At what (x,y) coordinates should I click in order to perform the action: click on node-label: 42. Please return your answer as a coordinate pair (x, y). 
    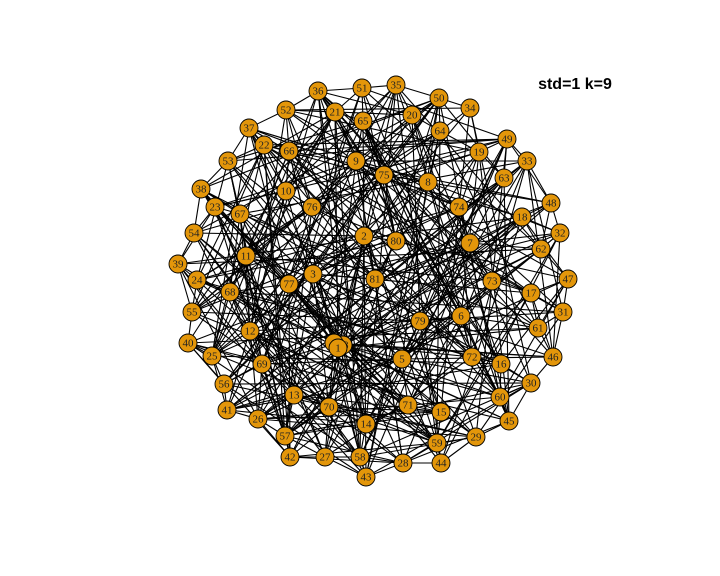
    Looking at the image, I should click on (290, 458).